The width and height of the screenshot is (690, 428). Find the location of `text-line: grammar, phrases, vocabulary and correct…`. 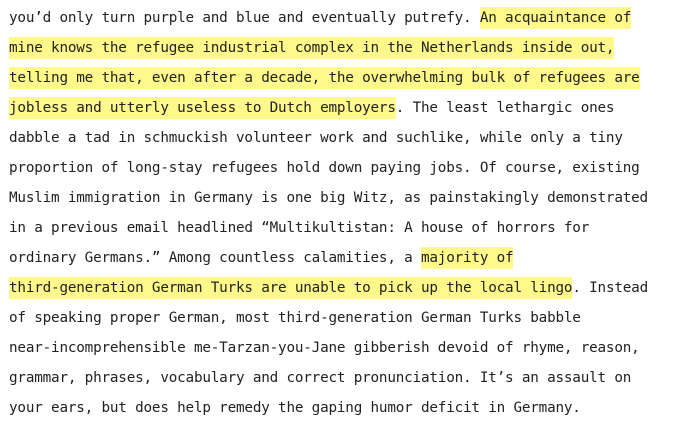

text-line: grammar, phrases, vocabulary and correct… is located at coordinates (347, 378).